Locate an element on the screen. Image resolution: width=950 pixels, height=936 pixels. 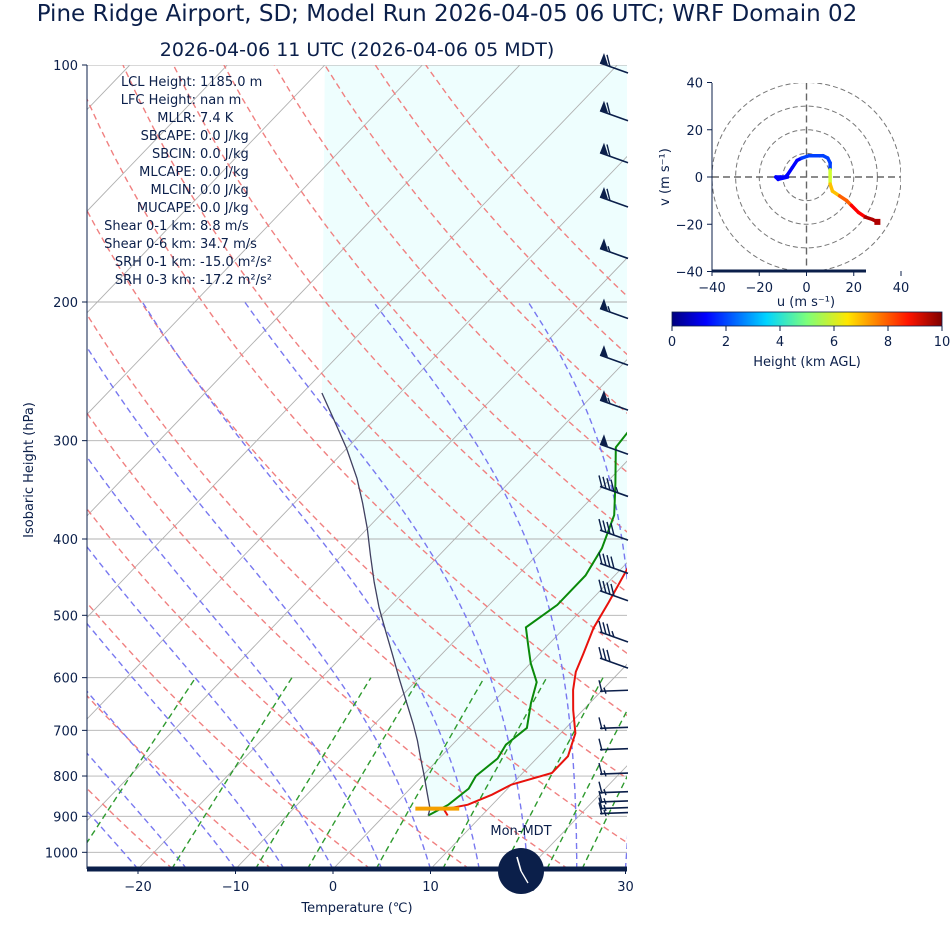
hodograph-y-tick-label: 40 is located at coordinates (694, 84).